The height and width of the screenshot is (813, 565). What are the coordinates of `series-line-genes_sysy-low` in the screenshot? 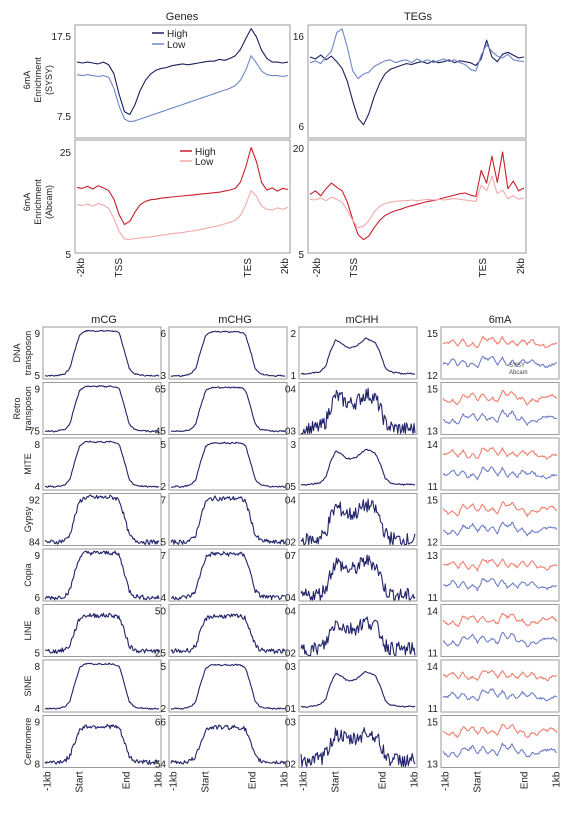 It's located at (182, 89).